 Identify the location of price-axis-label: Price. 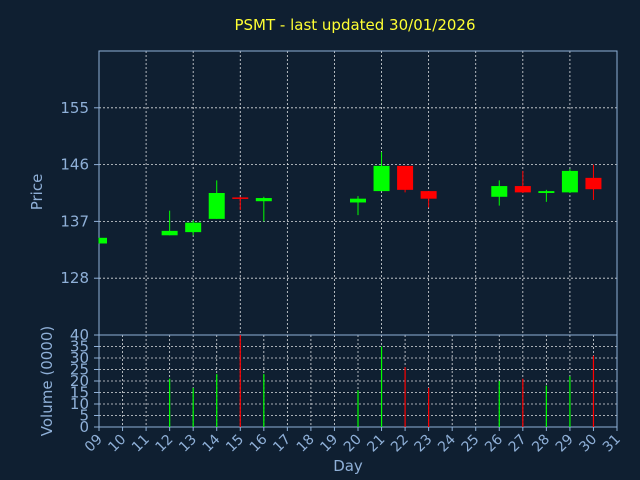
(37, 192).